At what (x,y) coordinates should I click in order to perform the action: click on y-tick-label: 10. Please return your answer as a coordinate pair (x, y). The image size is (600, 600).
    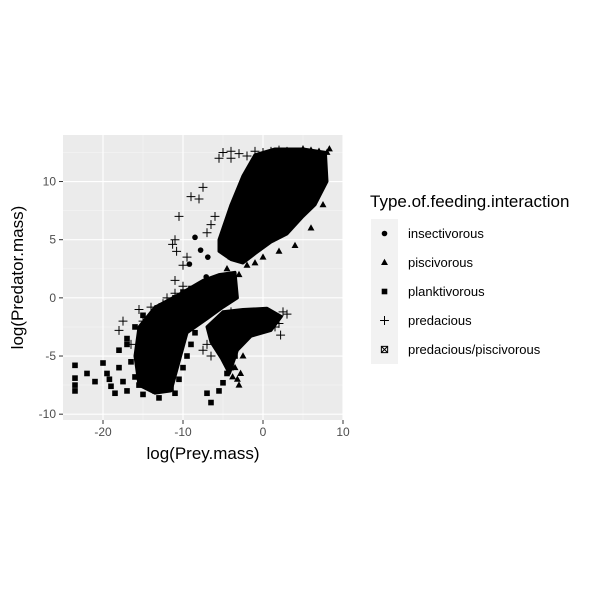
    Looking at the image, I should click on (50, 182).